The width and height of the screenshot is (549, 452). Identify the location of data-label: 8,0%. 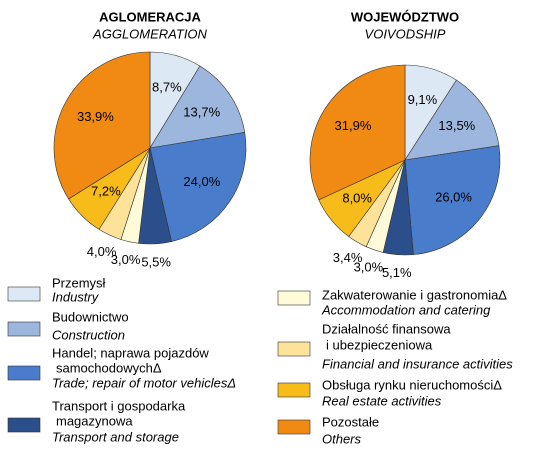
(357, 197).